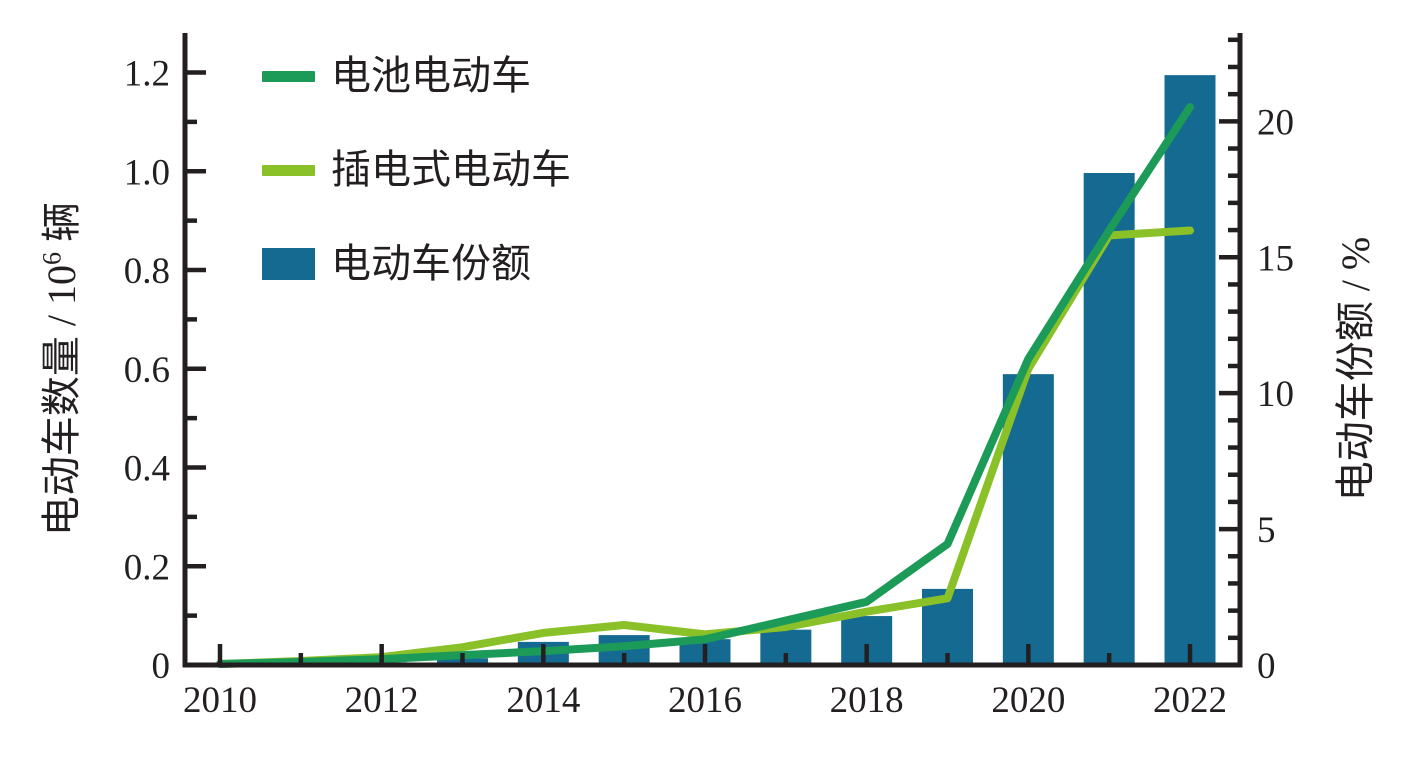 The height and width of the screenshot is (767, 1428). I want to click on share-bar-swatch, so click(288, 264).